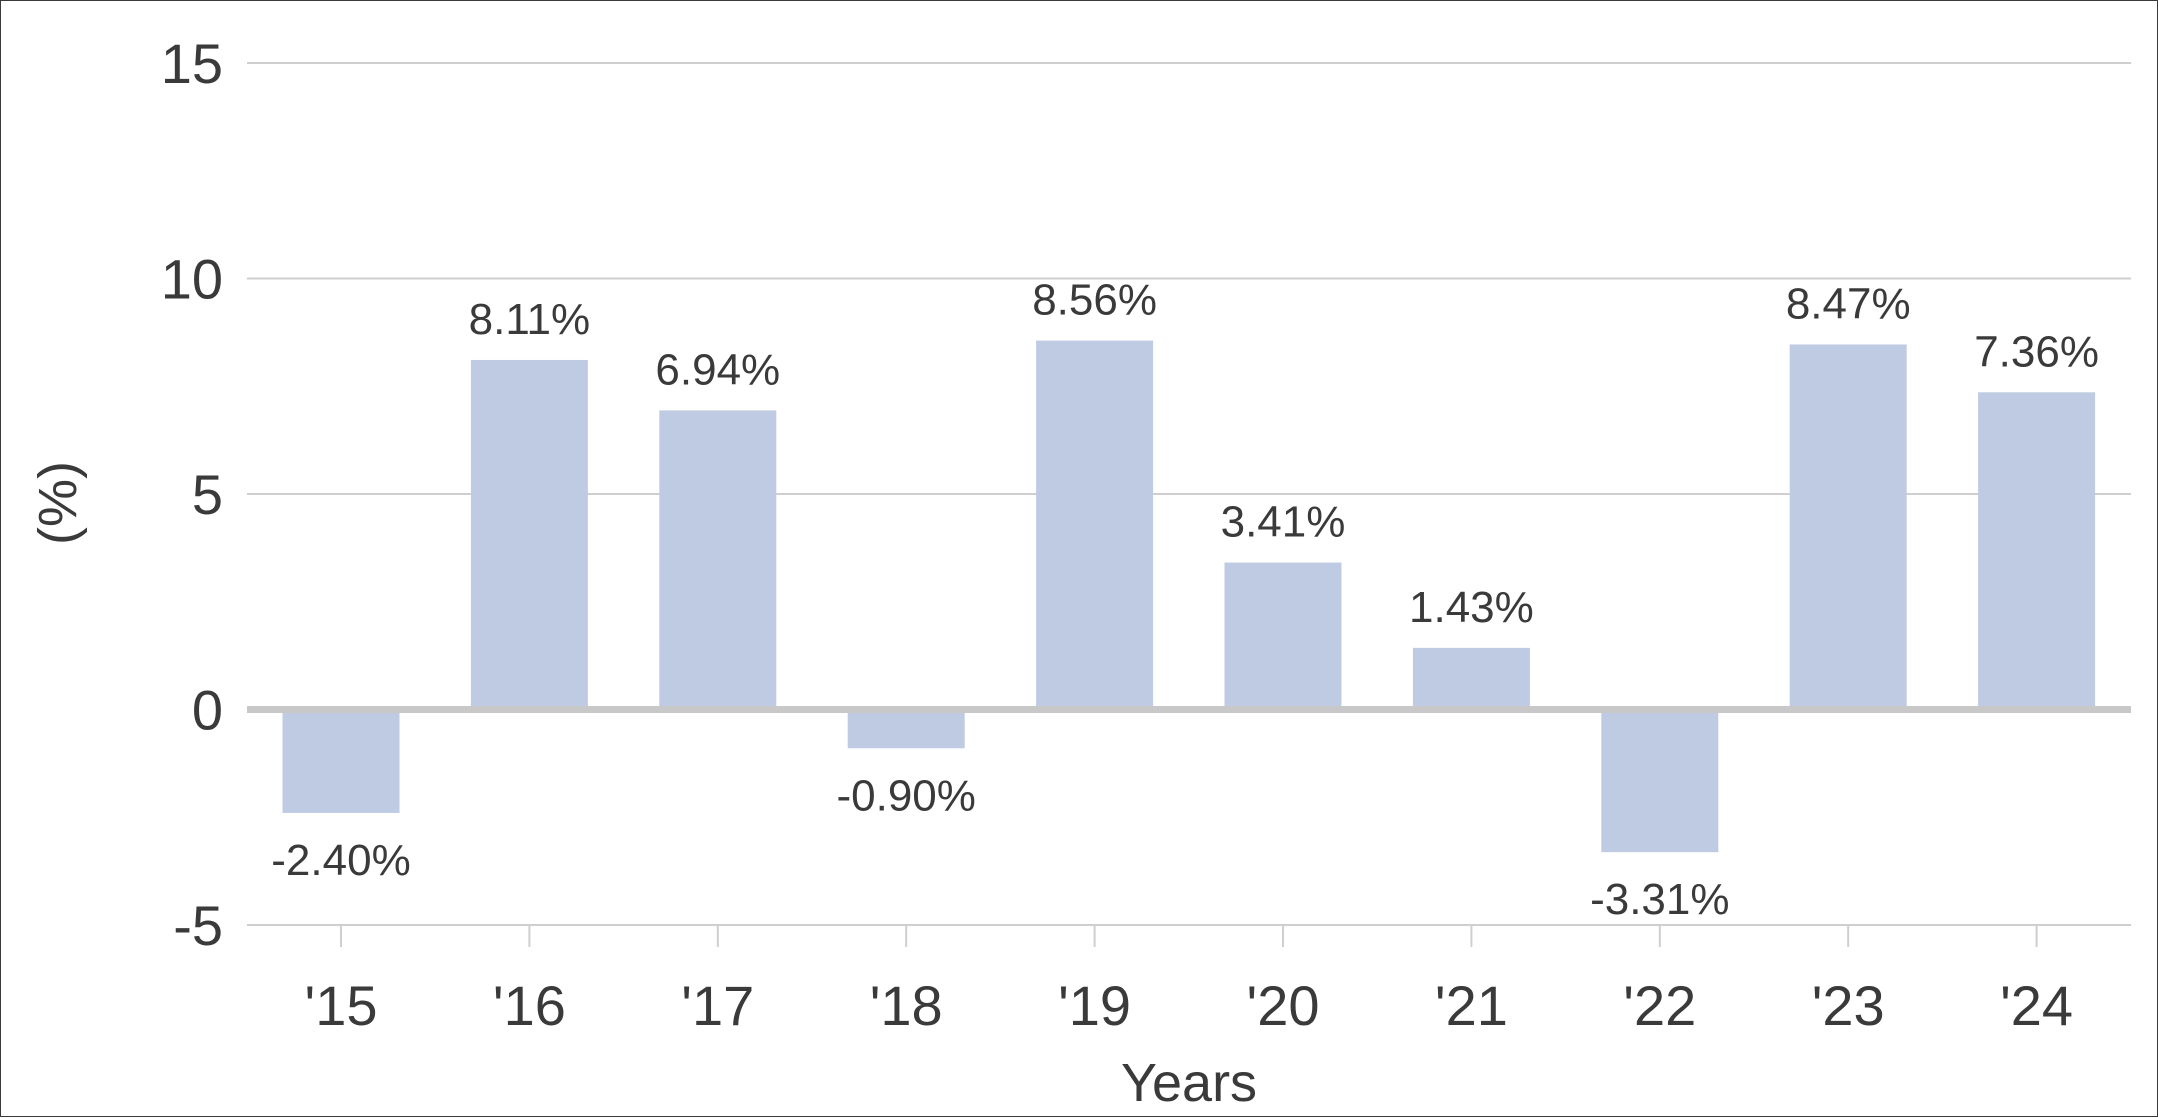 Image resolution: width=2158 pixels, height=1118 pixels. I want to click on data-label: 3.41%, so click(1283, 522).